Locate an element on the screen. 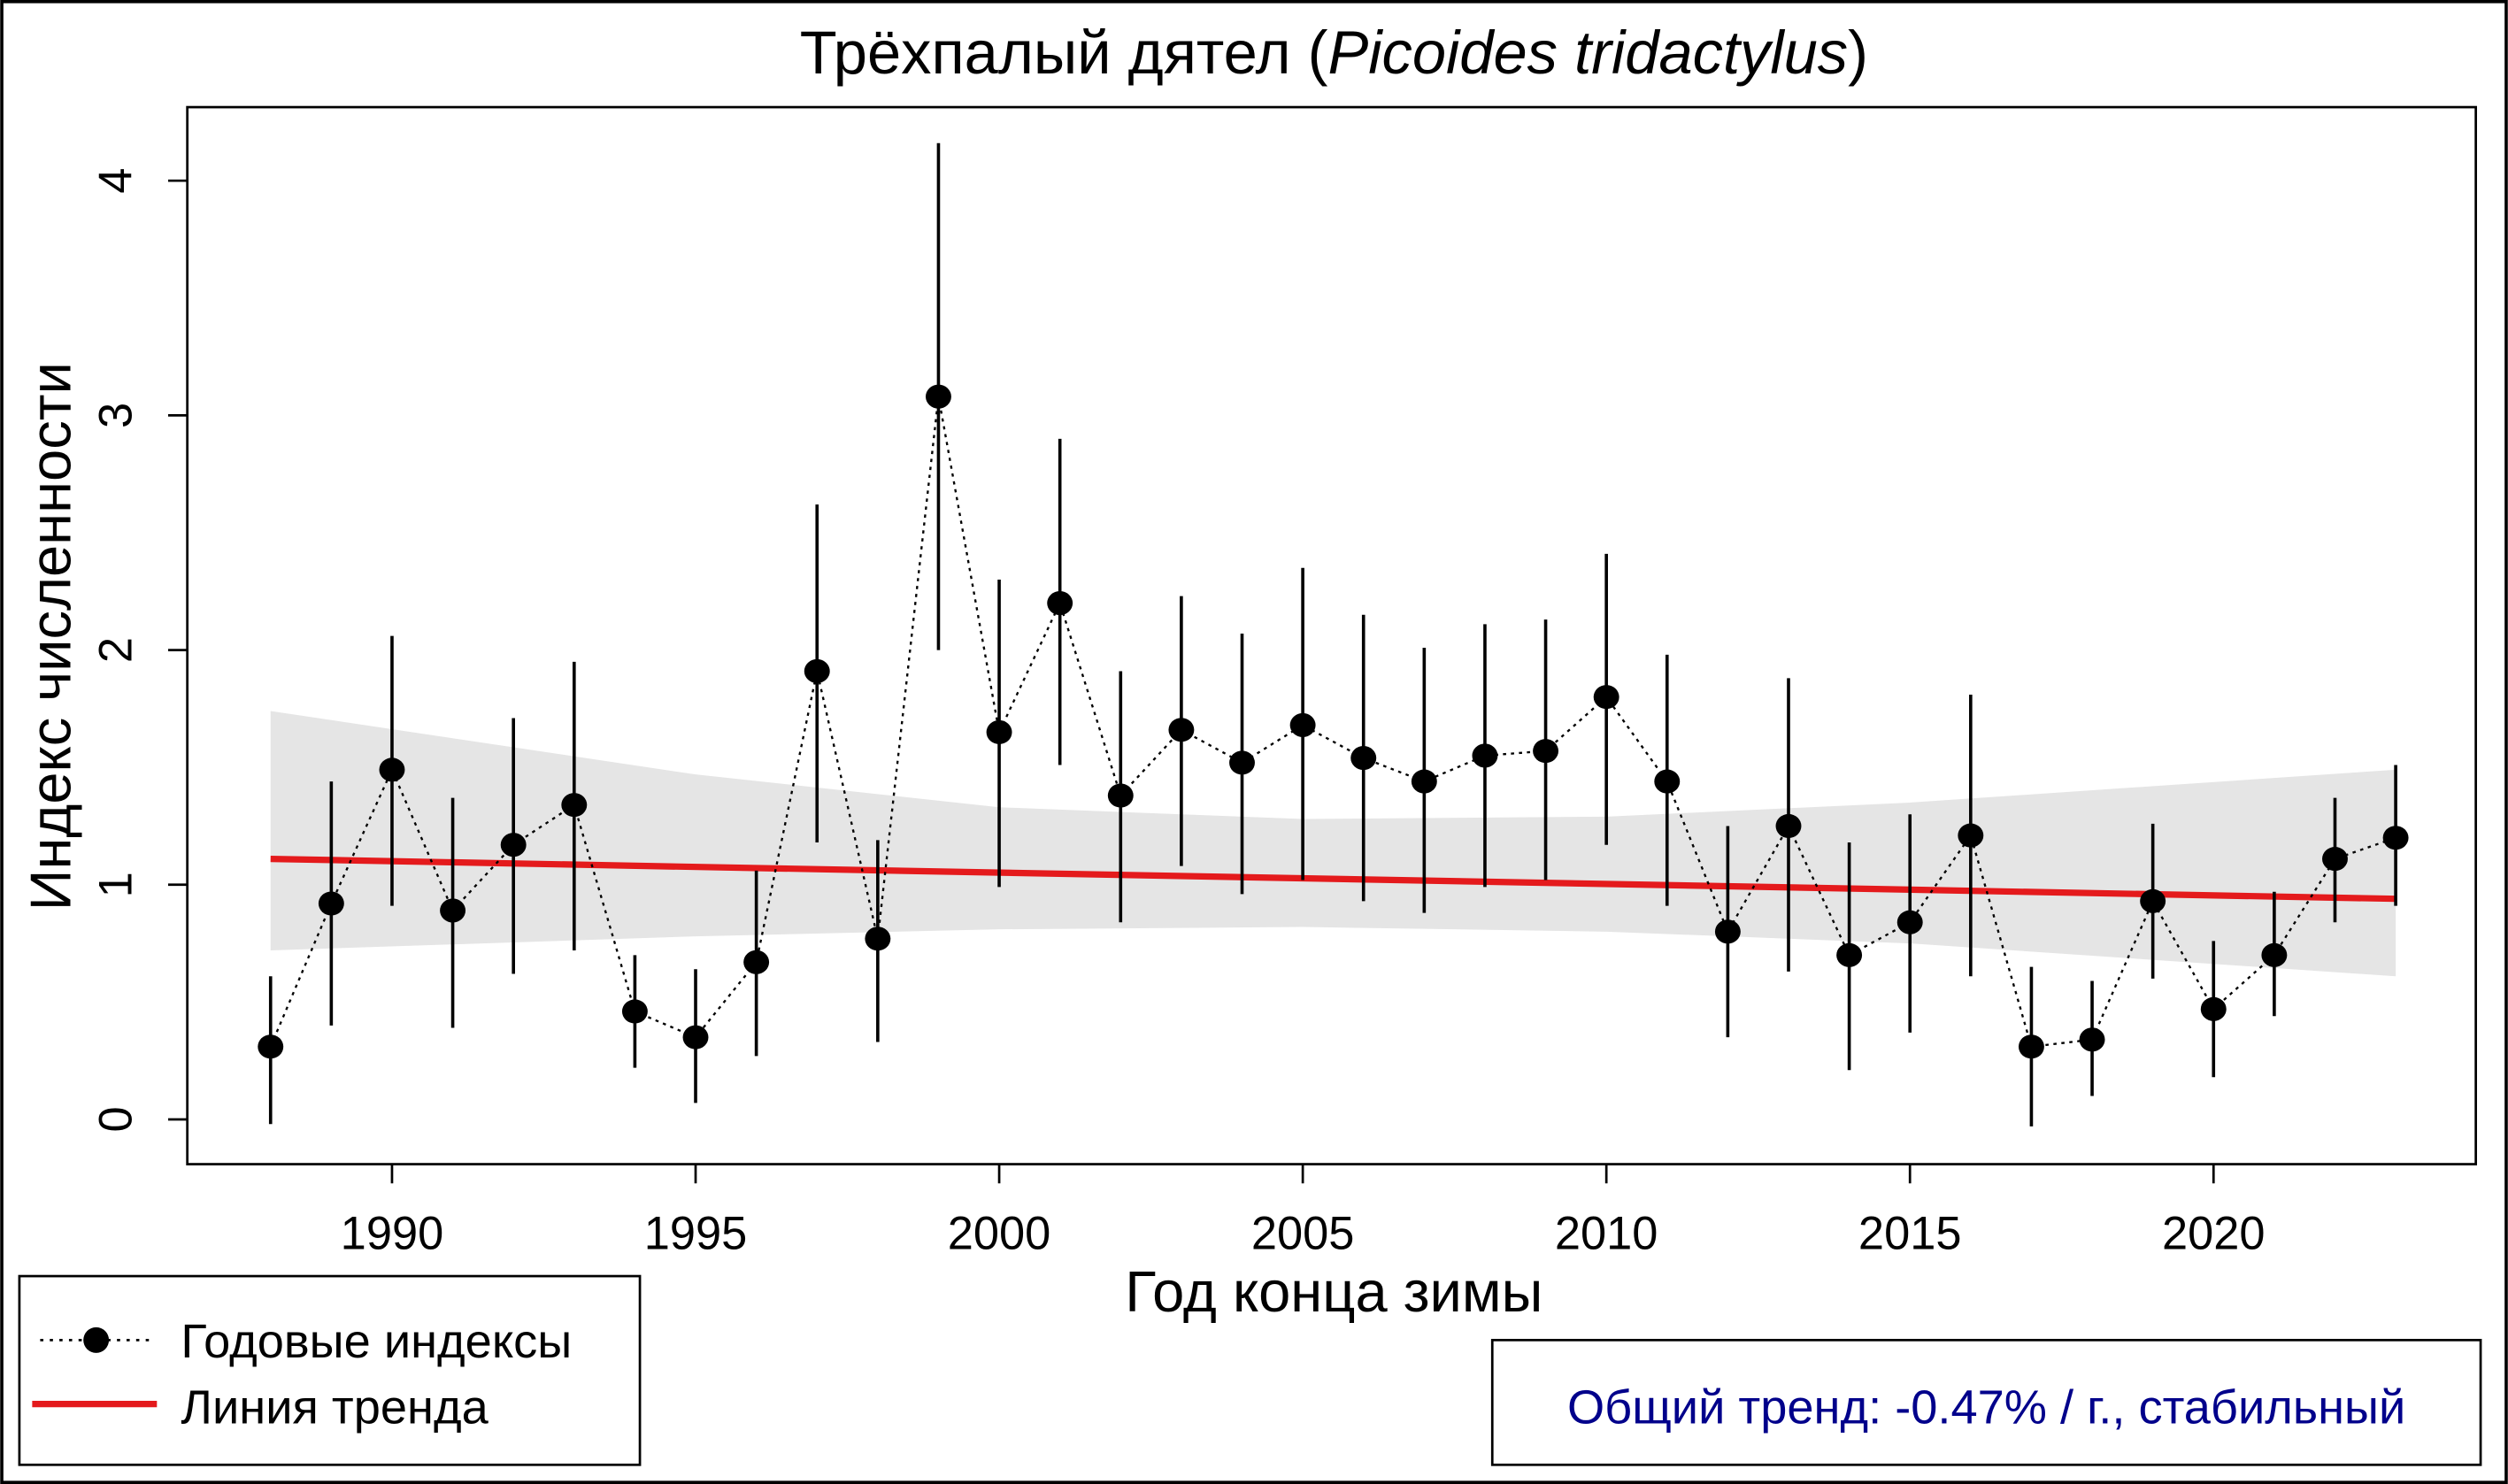  data-point-2006 is located at coordinates (1363, 758).